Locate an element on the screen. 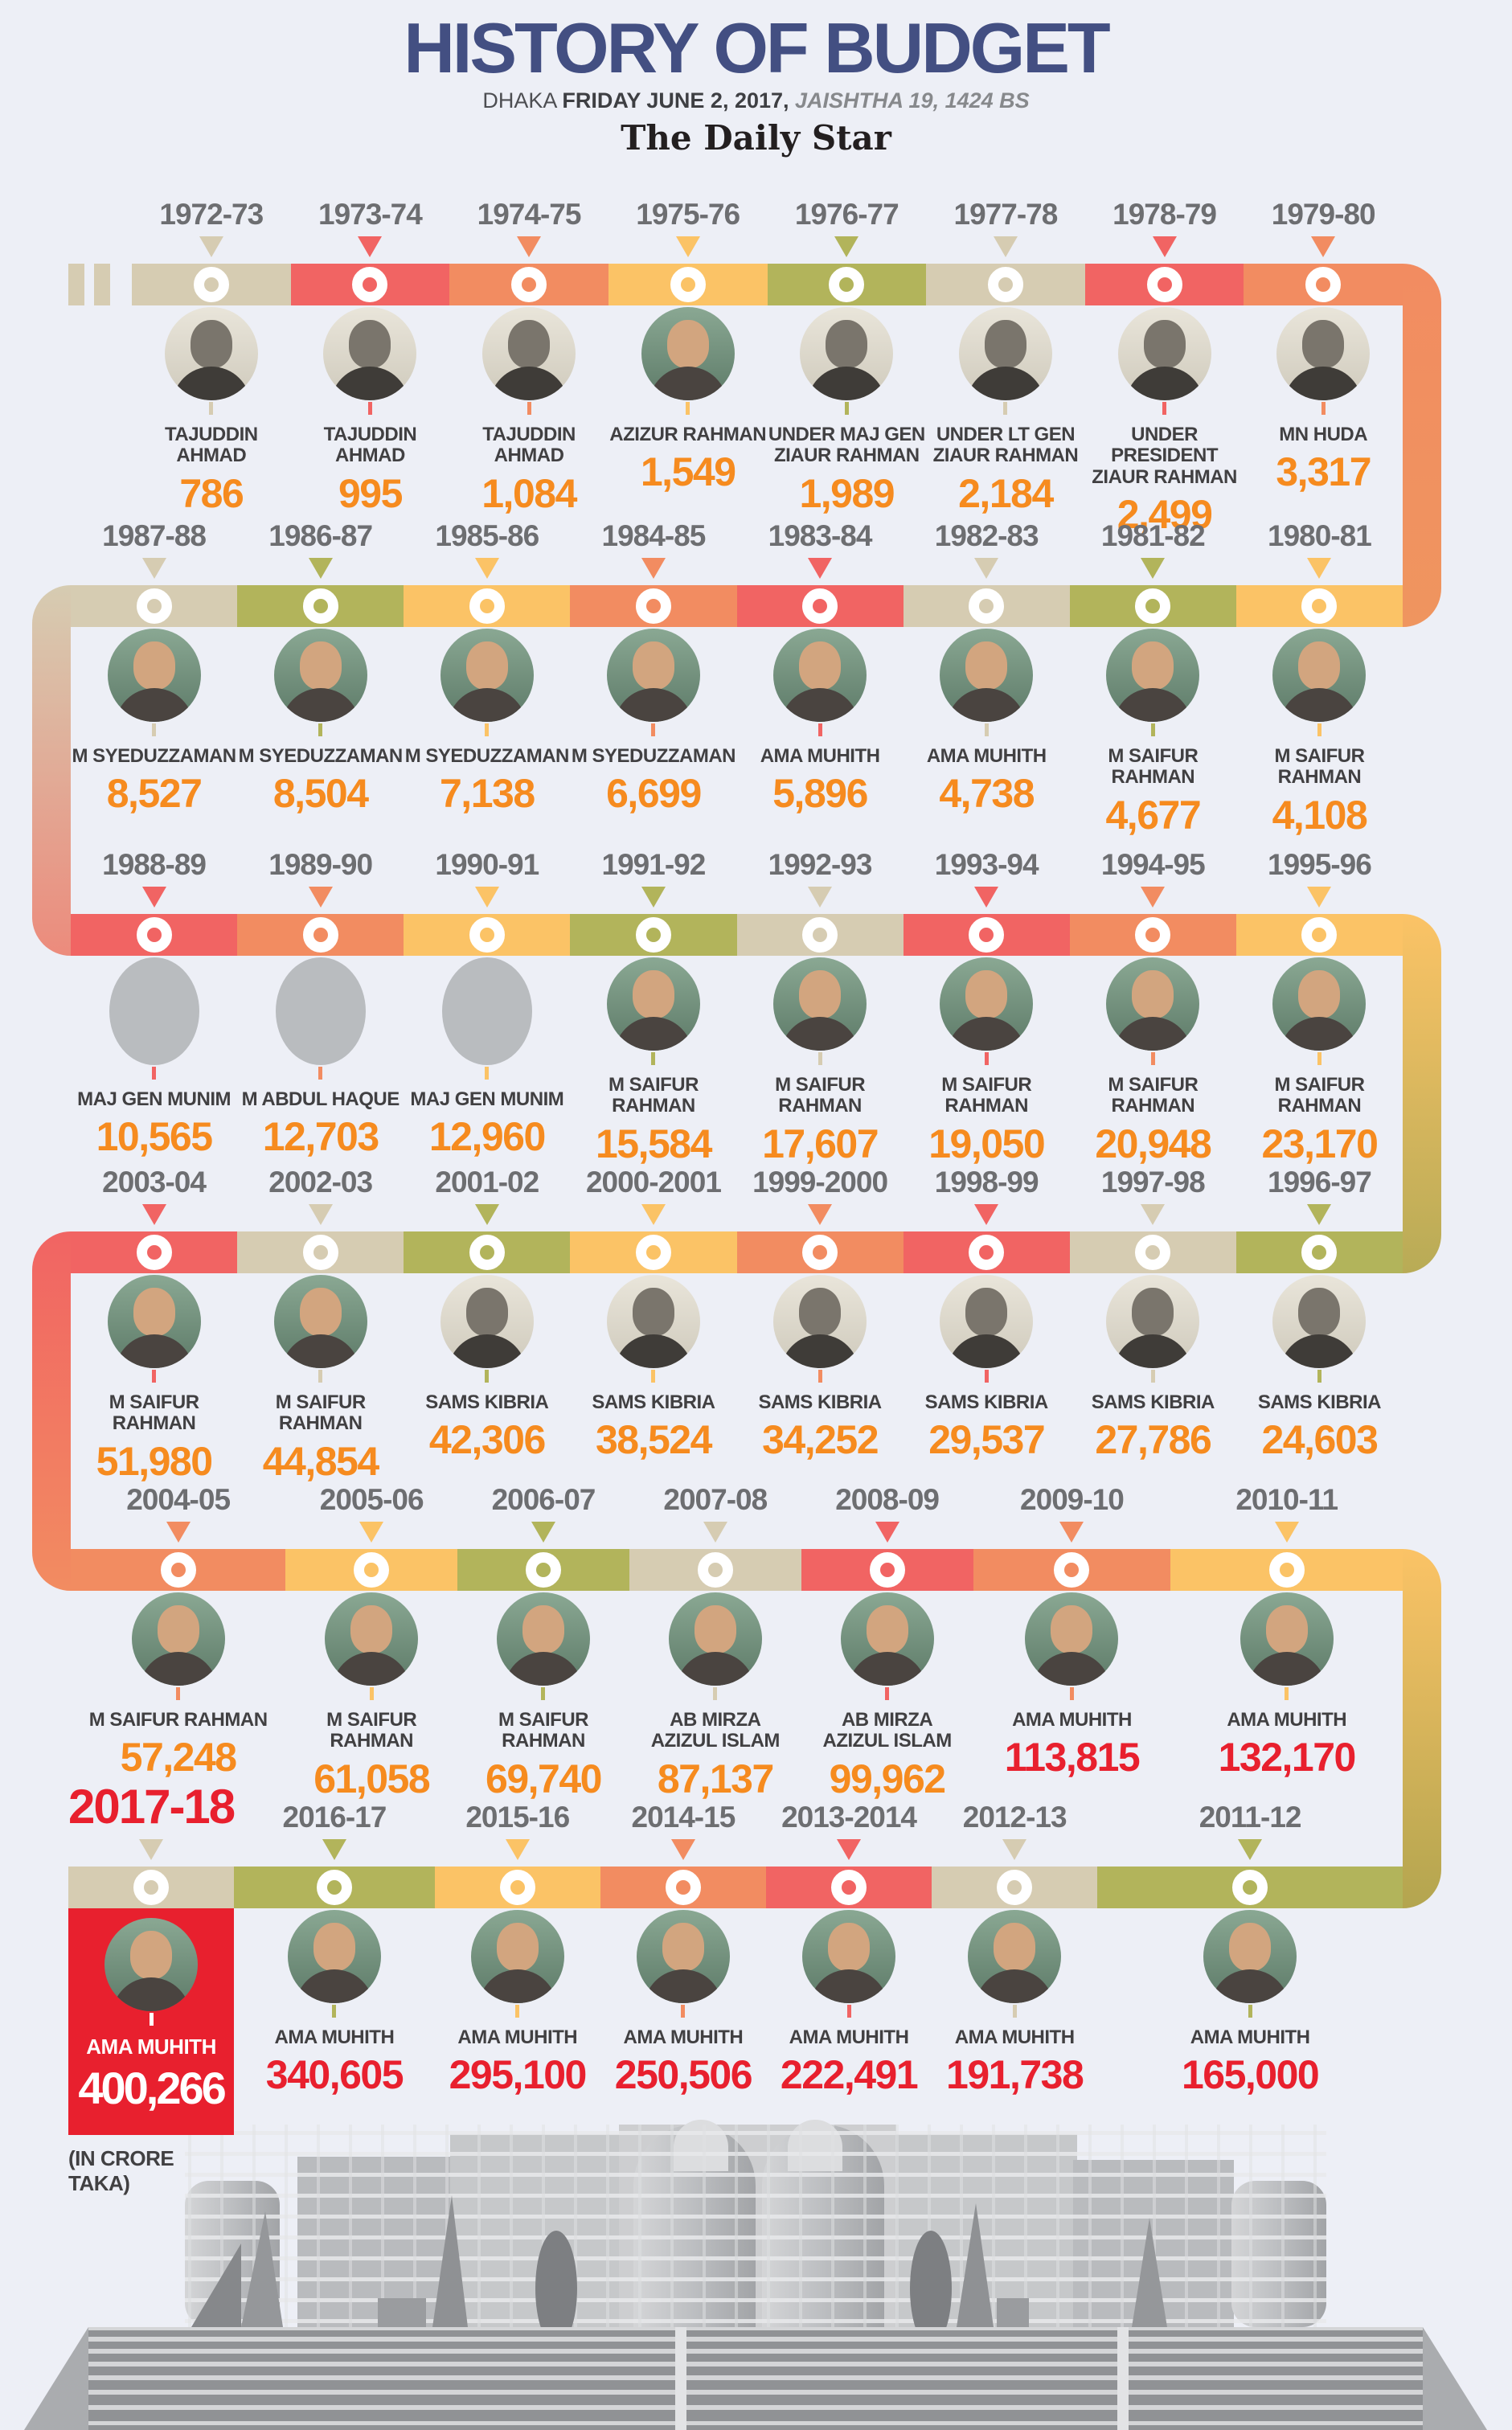  budget-amount: 29,537 is located at coordinates (986, 1440).